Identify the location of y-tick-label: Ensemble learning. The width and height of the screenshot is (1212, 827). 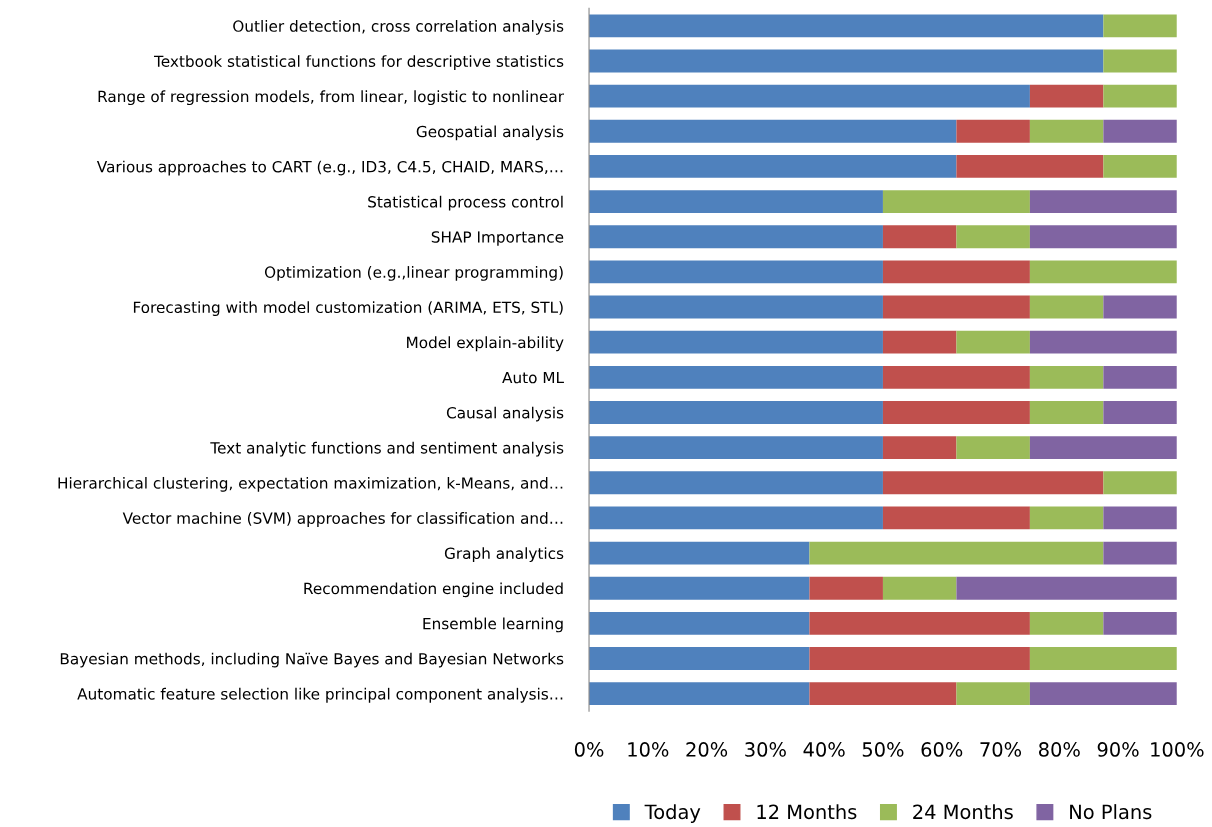
(493, 625).